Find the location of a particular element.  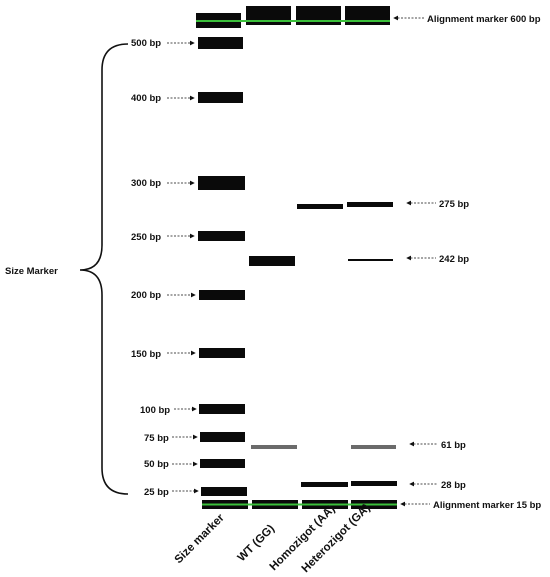

ladder-label-200: 200 bp is located at coordinates (146, 295).